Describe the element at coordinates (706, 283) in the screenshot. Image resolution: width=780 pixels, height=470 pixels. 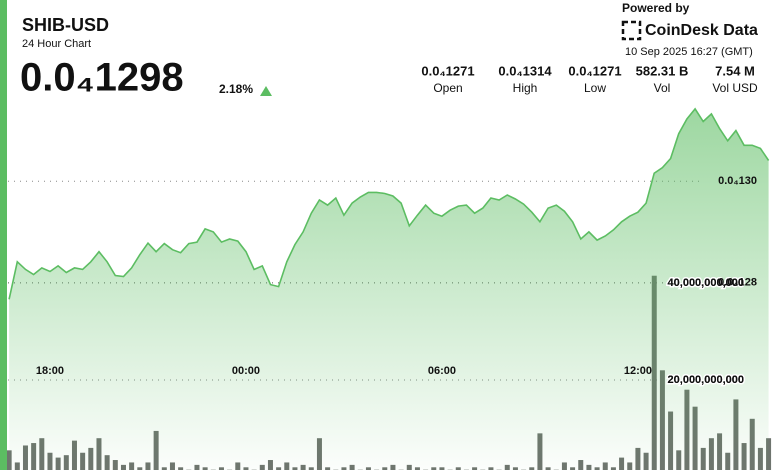
I see `y2-tick-label: 40,000,000,000` at that location.